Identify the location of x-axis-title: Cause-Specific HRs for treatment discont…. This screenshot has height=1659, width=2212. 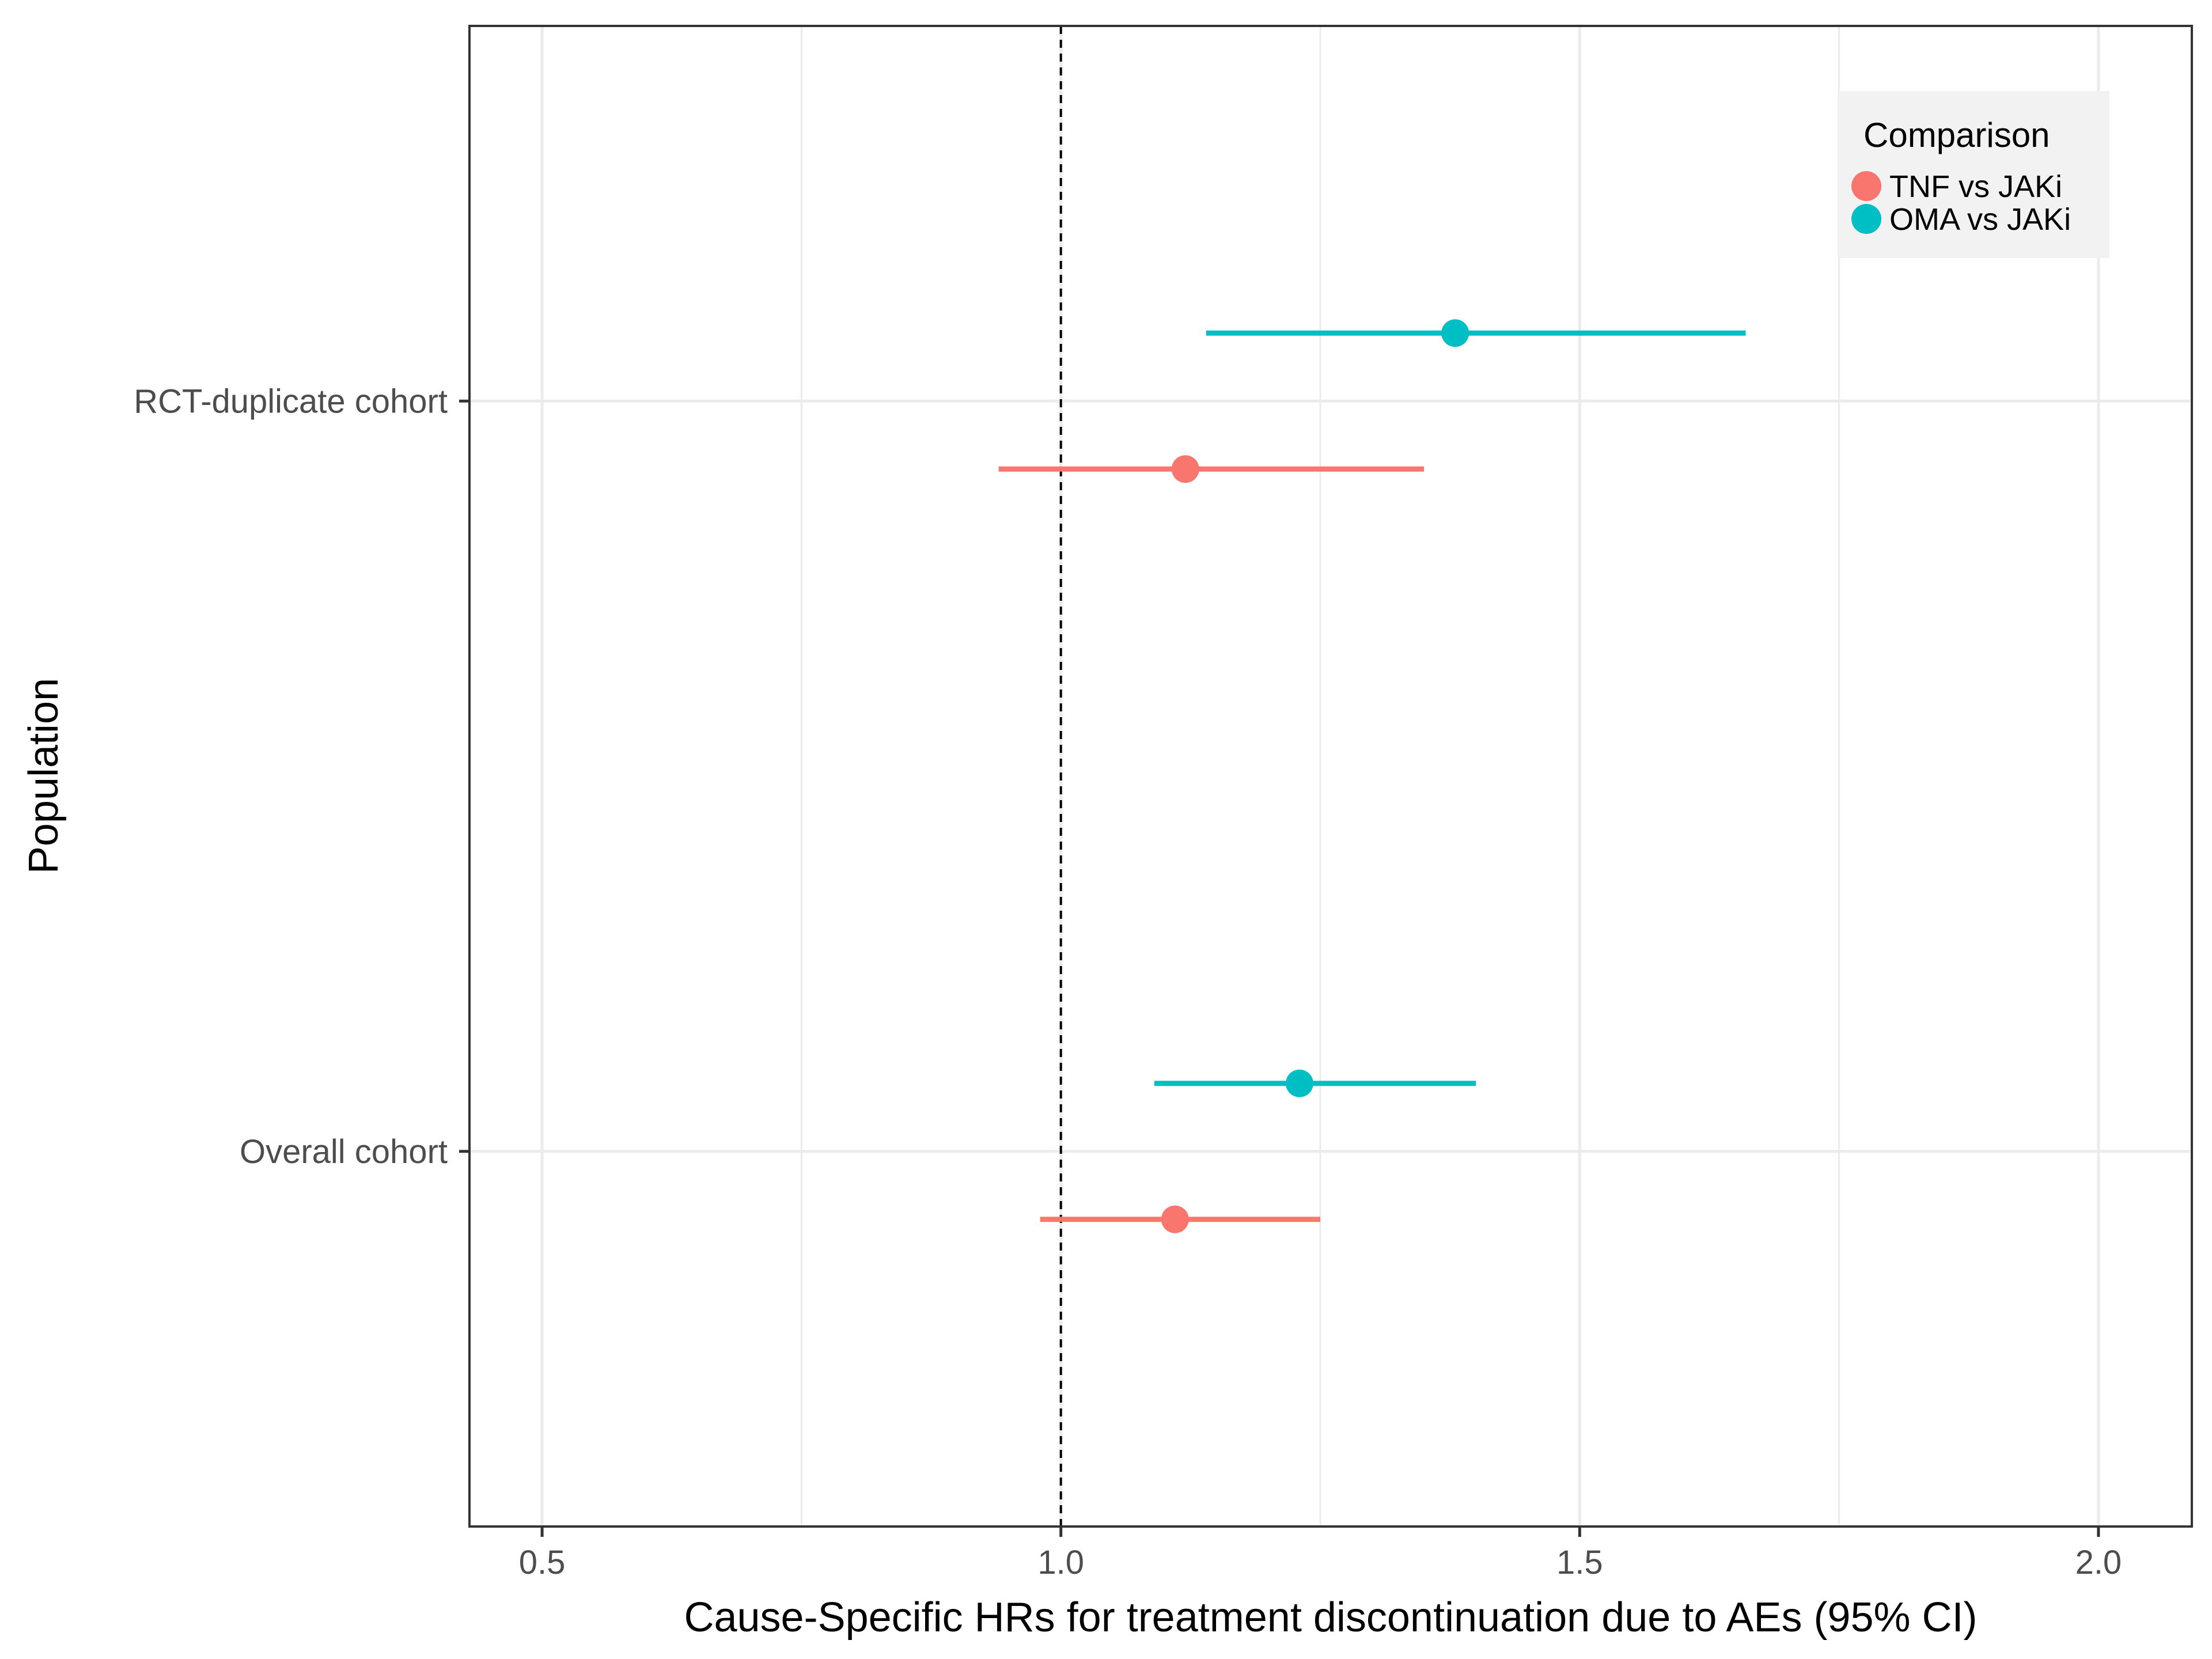
(1330, 1617).